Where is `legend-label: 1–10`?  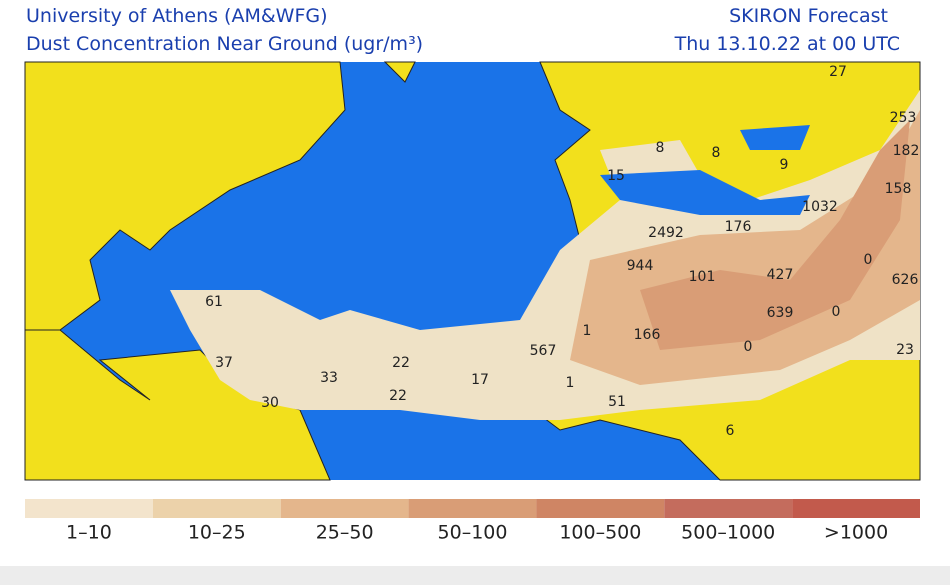
legend-label: 1–10 is located at coordinates (89, 533).